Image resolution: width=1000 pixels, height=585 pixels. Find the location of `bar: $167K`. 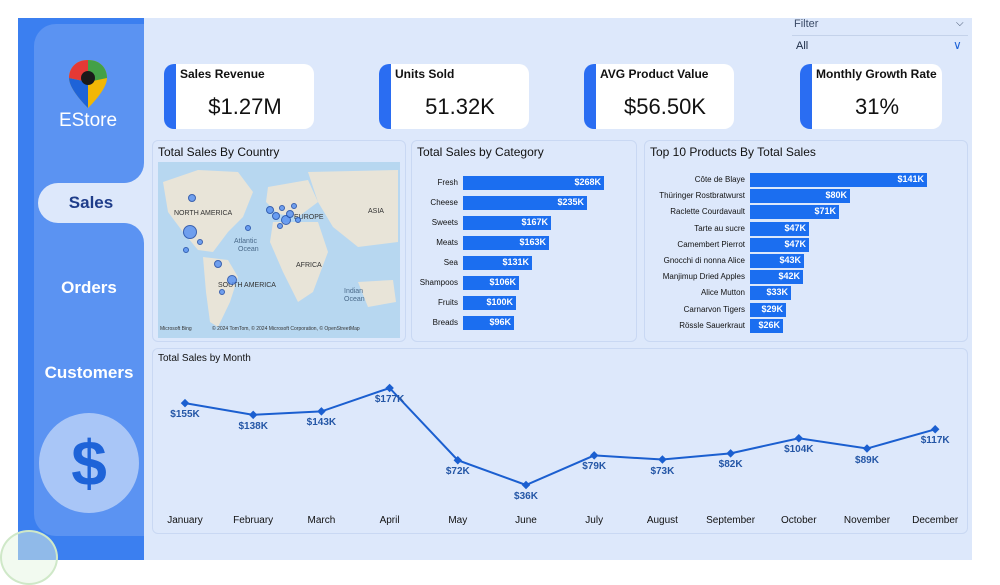

bar: $167K is located at coordinates (507, 223).